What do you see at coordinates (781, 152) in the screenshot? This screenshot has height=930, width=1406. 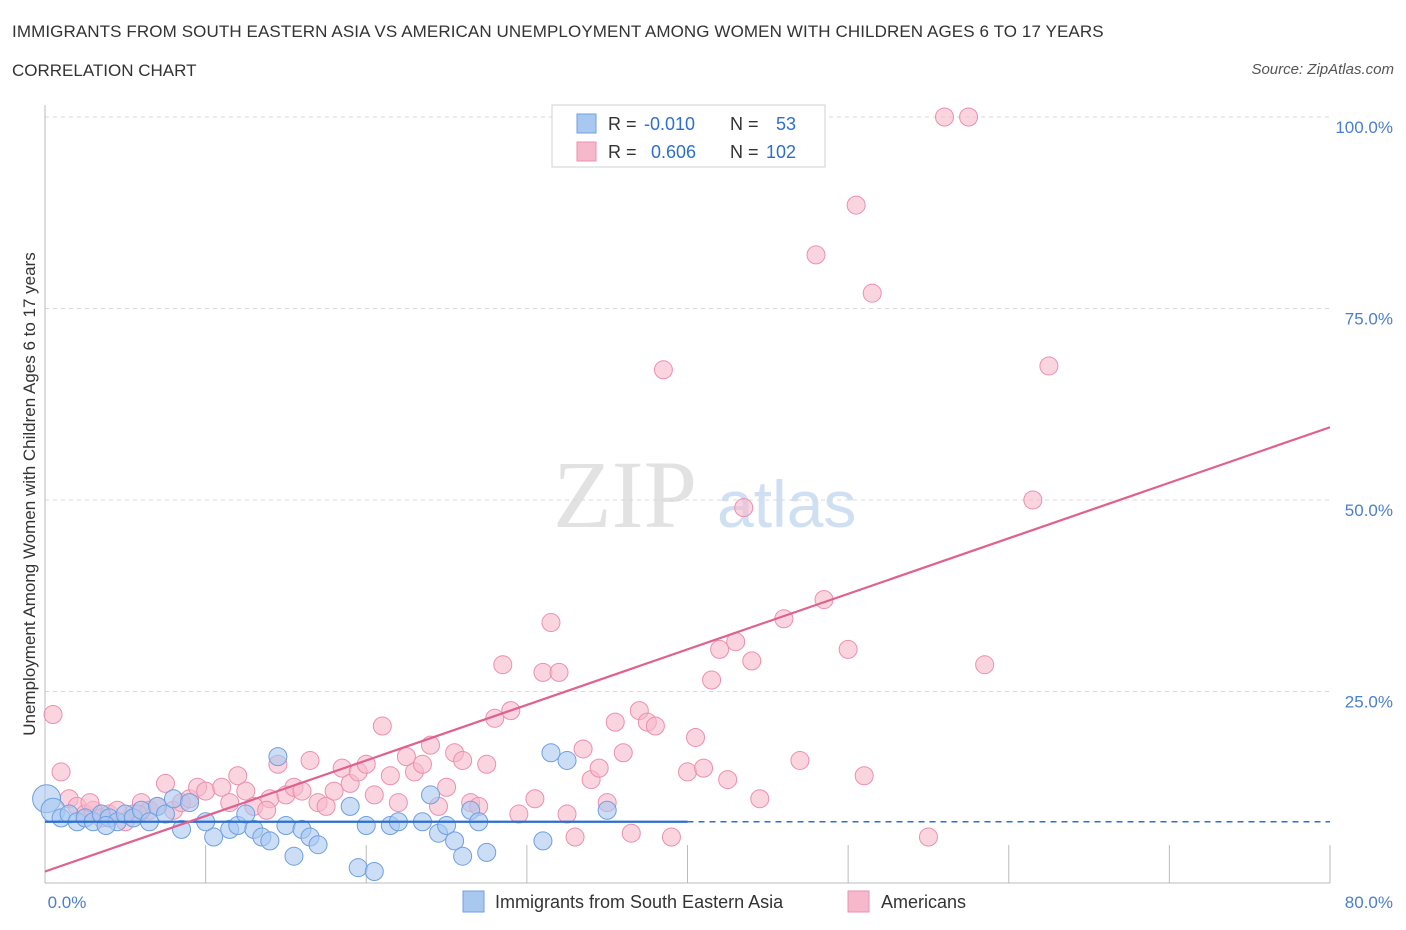 I see `legend-n-value-pink: 102` at bounding box center [781, 152].